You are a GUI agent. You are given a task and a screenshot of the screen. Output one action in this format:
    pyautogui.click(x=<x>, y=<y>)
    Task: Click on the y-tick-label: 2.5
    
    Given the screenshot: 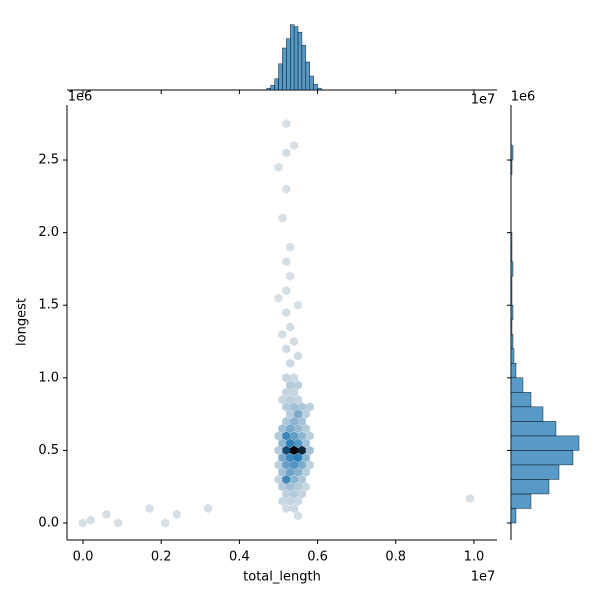 What is the action you would take?
    pyautogui.click(x=48, y=160)
    